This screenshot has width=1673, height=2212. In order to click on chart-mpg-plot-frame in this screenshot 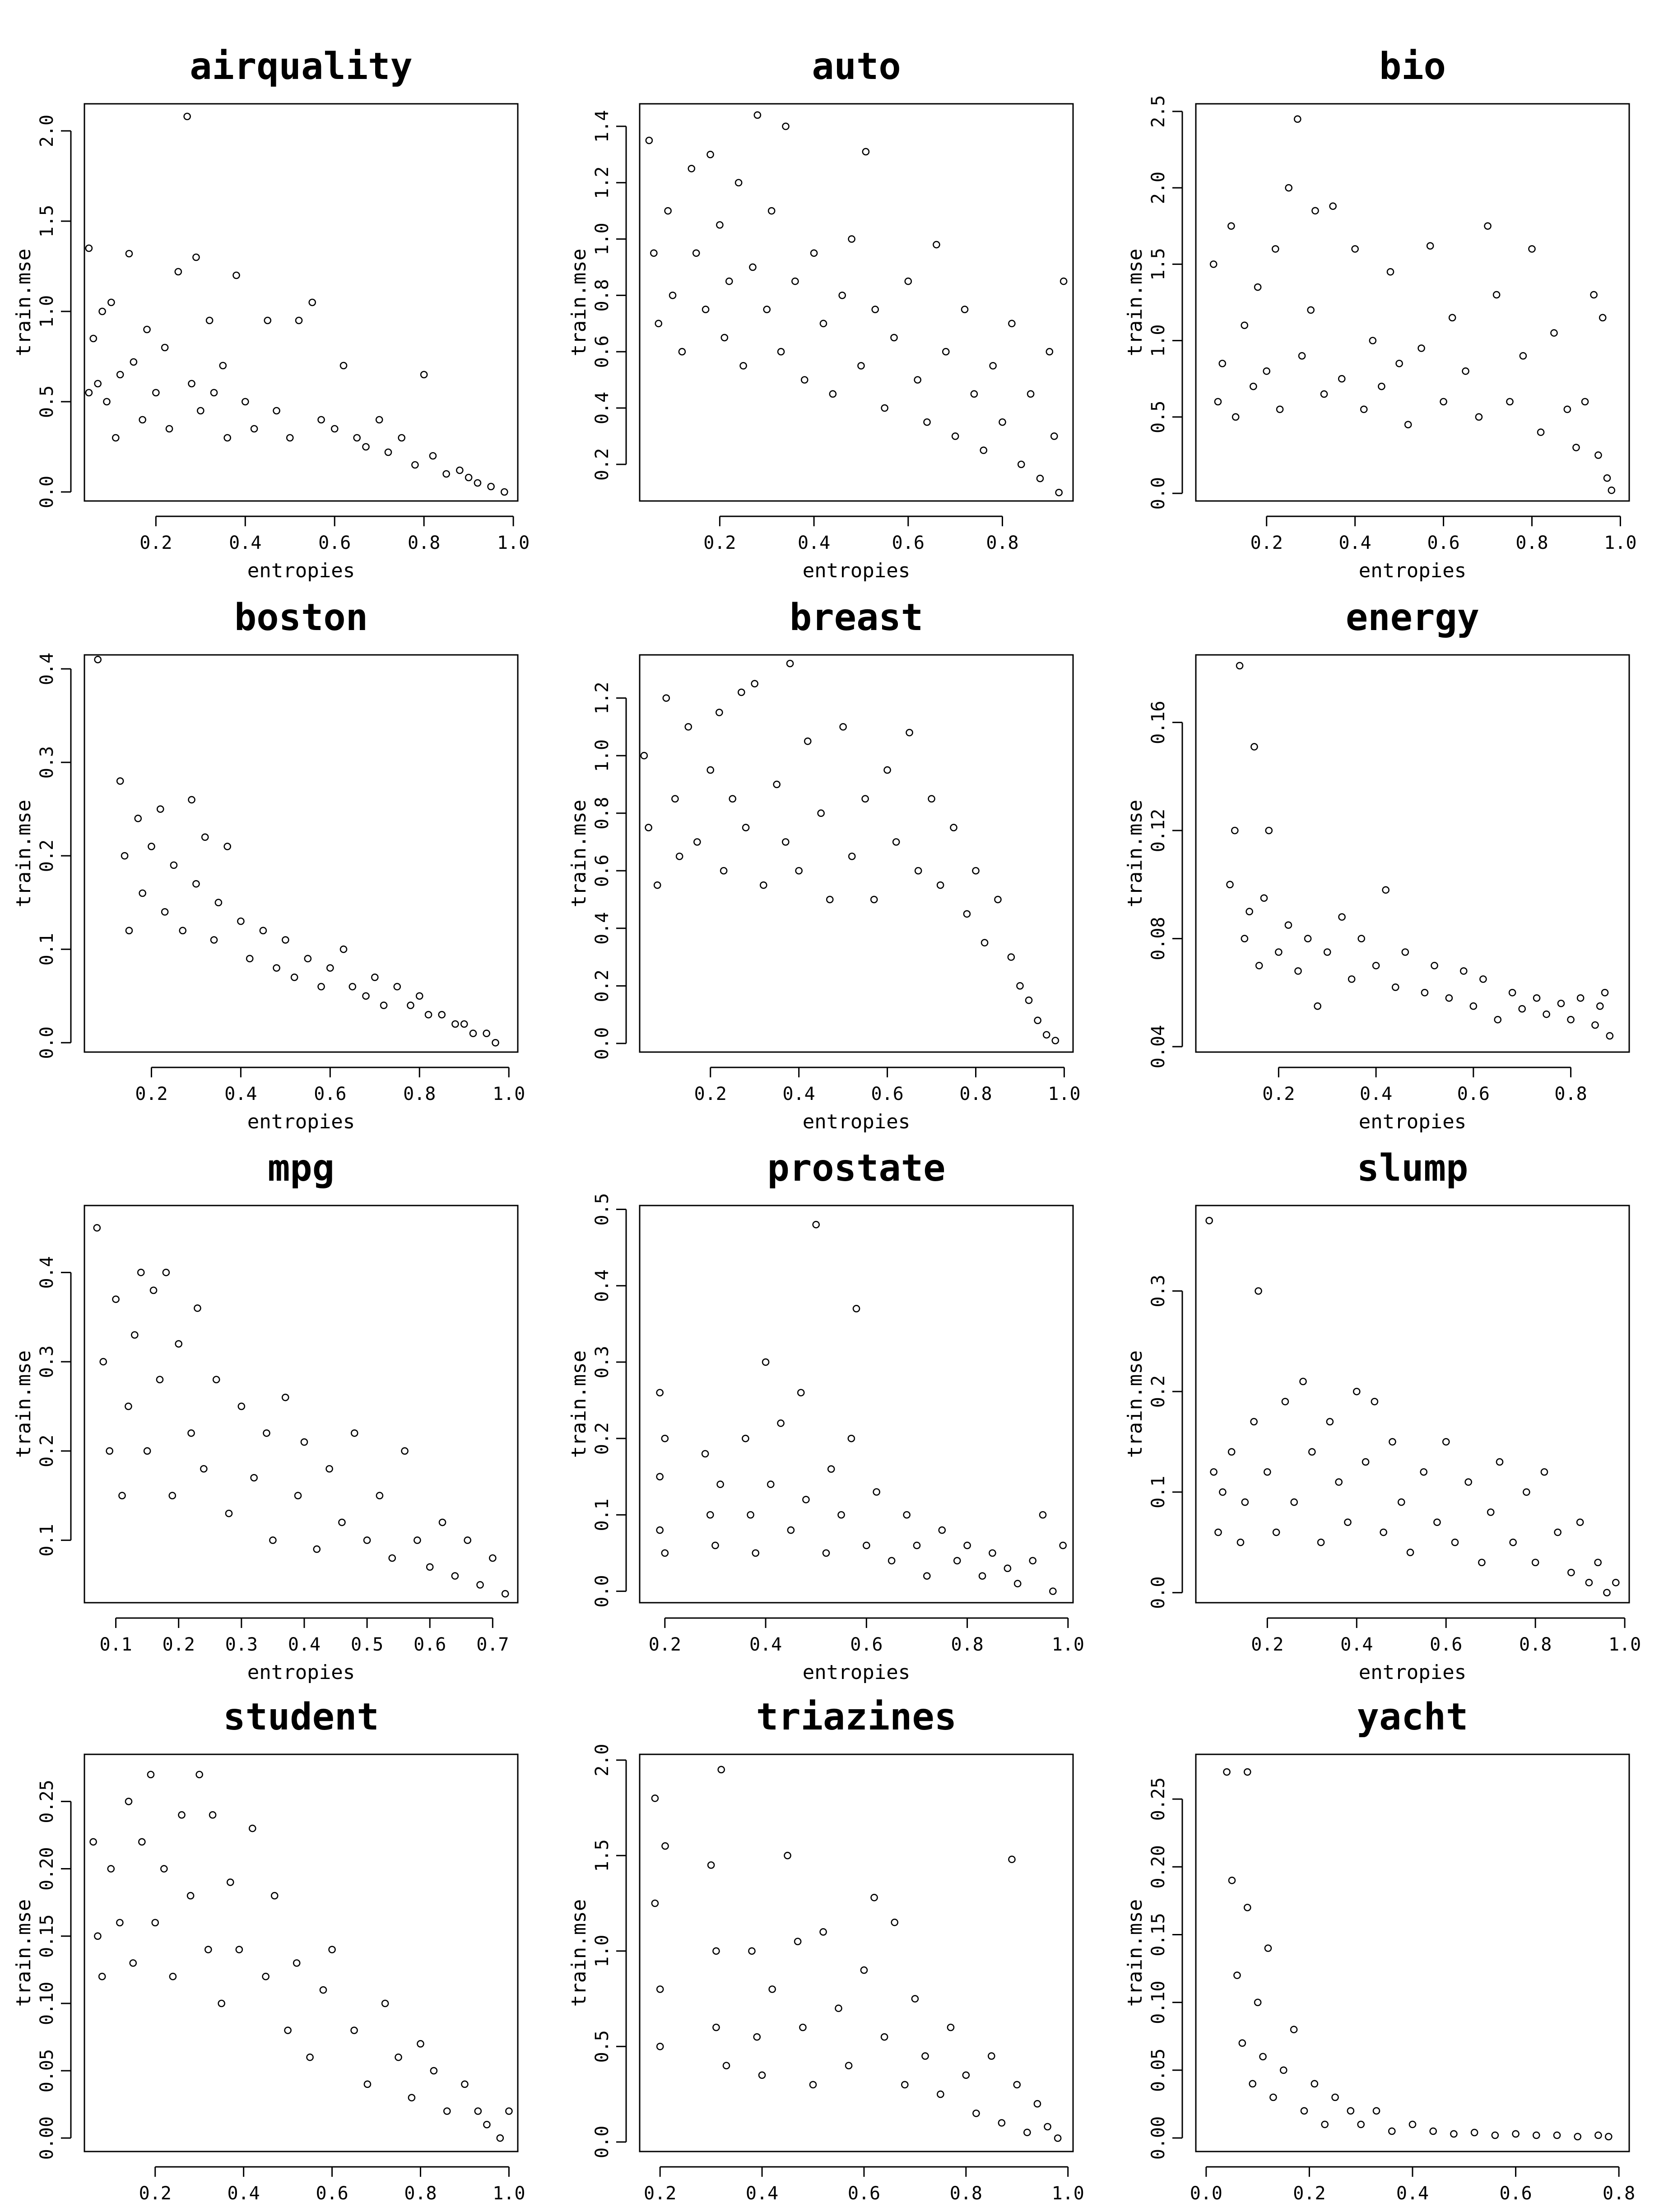, I will do `click(301, 1404)`.